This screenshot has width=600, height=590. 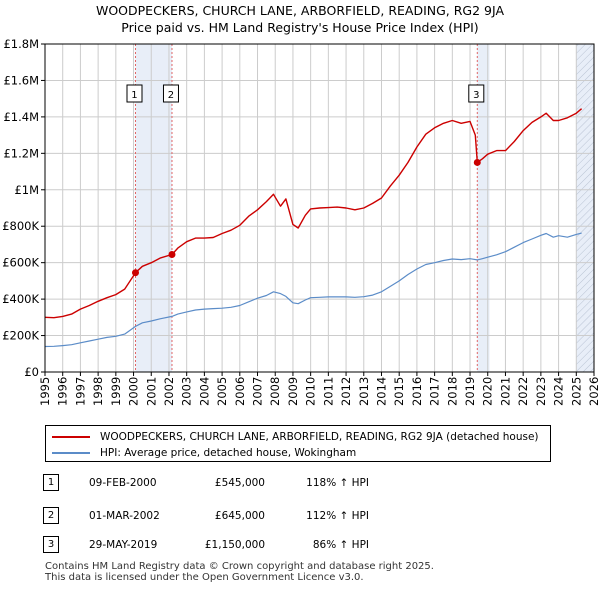 I want to click on shaded-period, so click(x=483, y=208).